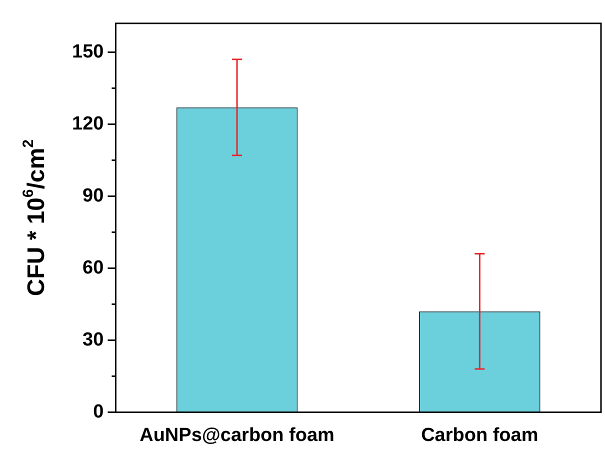 This screenshot has height=463, width=605. Describe the element at coordinates (98, 411) in the screenshot. I see `y-tick-label: 0` at that location.